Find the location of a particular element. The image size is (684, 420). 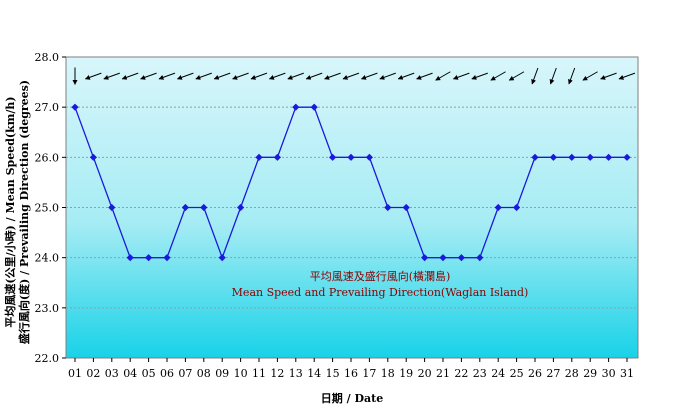

x-tick-label: 29 is located at coordinates (590, 373).